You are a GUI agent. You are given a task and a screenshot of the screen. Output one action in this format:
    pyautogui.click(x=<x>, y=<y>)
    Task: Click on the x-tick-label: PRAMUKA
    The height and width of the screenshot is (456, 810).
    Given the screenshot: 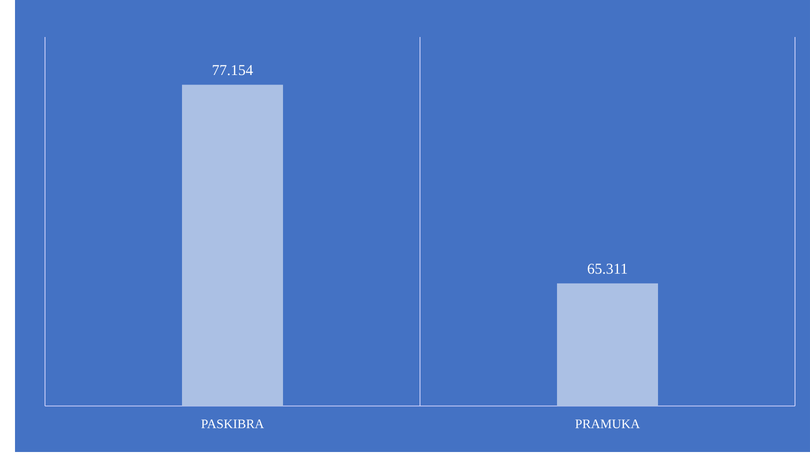 What is the action you would take?
    pyautogui.click(x=607, y=424)
    